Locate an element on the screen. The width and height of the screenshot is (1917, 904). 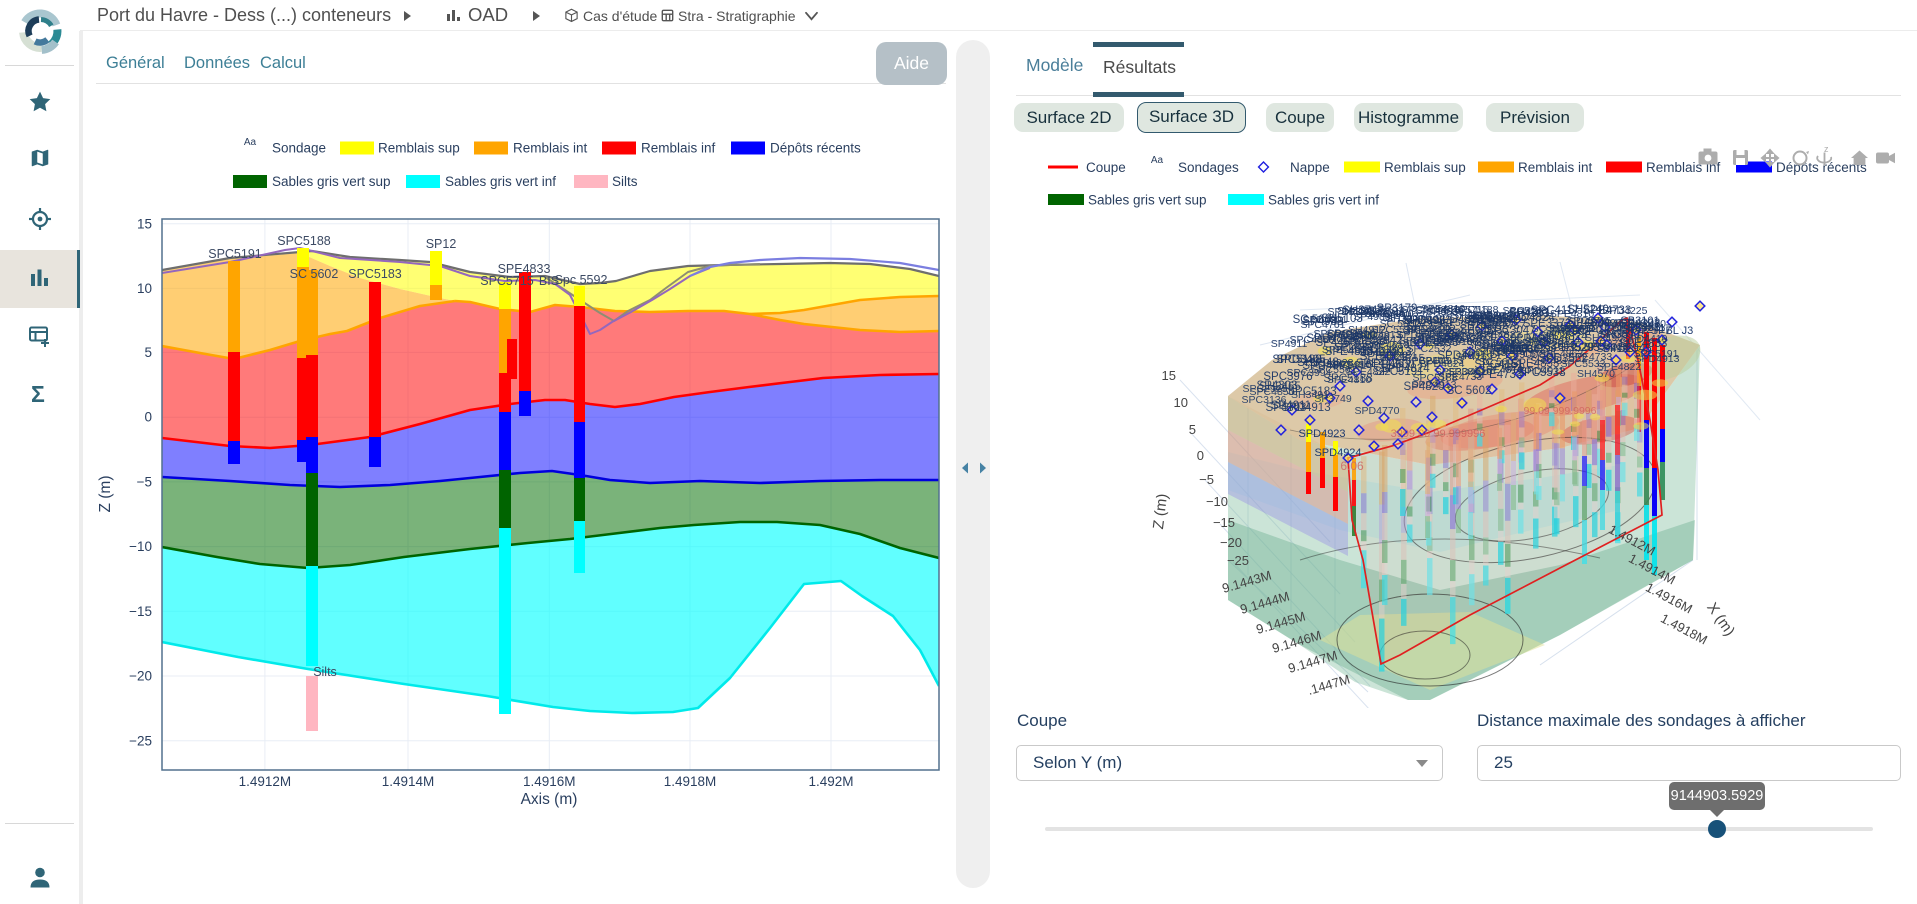
svg-text: SH2465 is located at coordinates (1356, 311).